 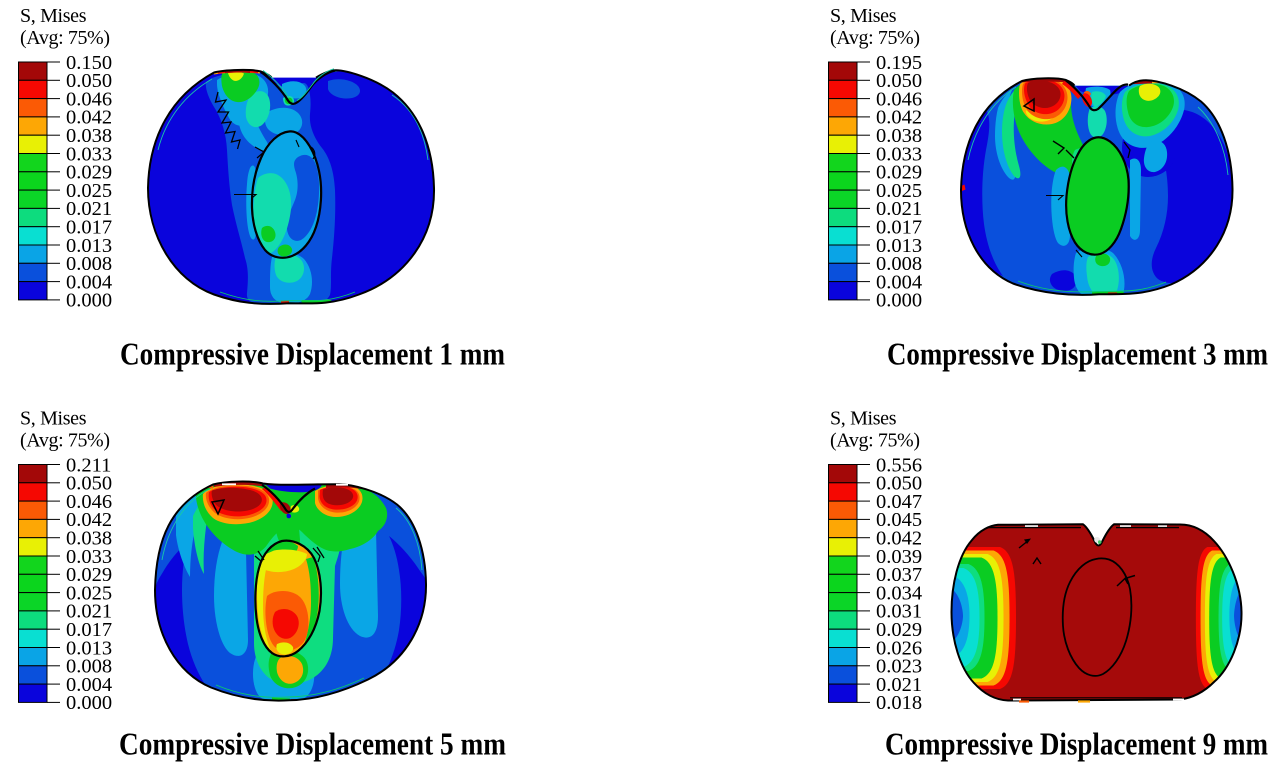 I want to click on svg-text: 0.037, so click(x=899, y=575).